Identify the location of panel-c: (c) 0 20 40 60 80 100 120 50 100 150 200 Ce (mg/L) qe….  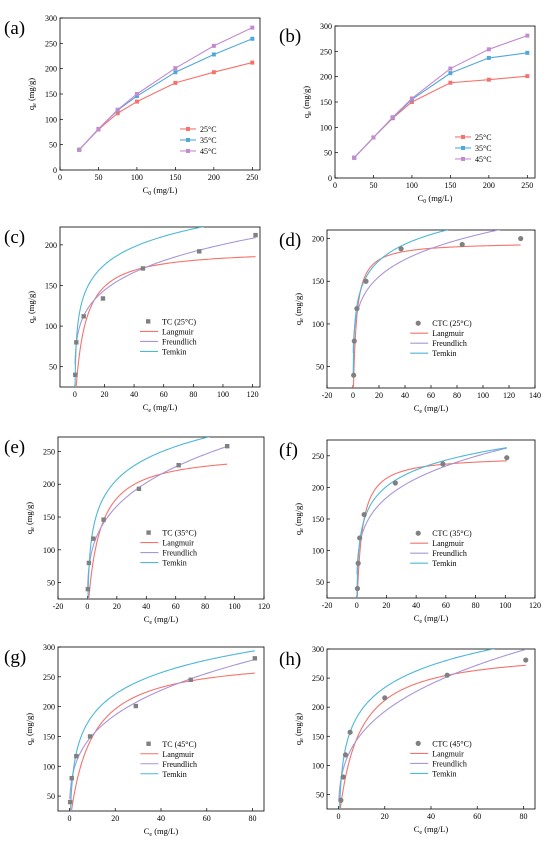
(132, 320).